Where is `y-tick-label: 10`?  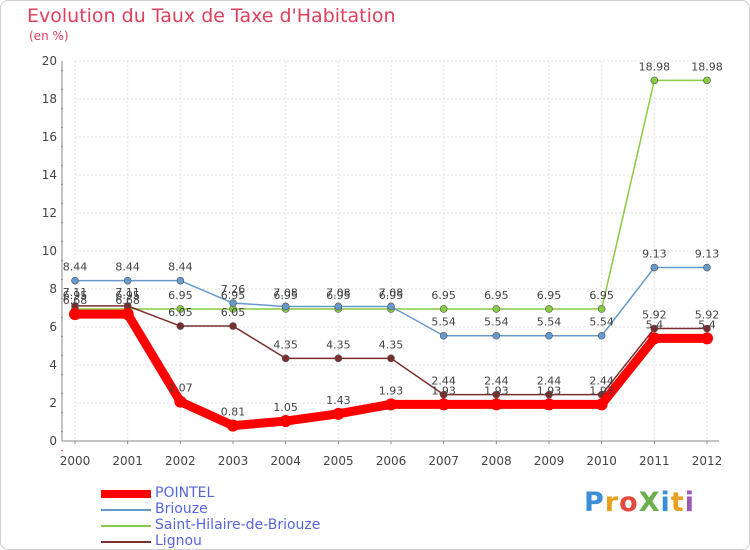
y-tick-label: 10 is located at coordinates (49, 251).